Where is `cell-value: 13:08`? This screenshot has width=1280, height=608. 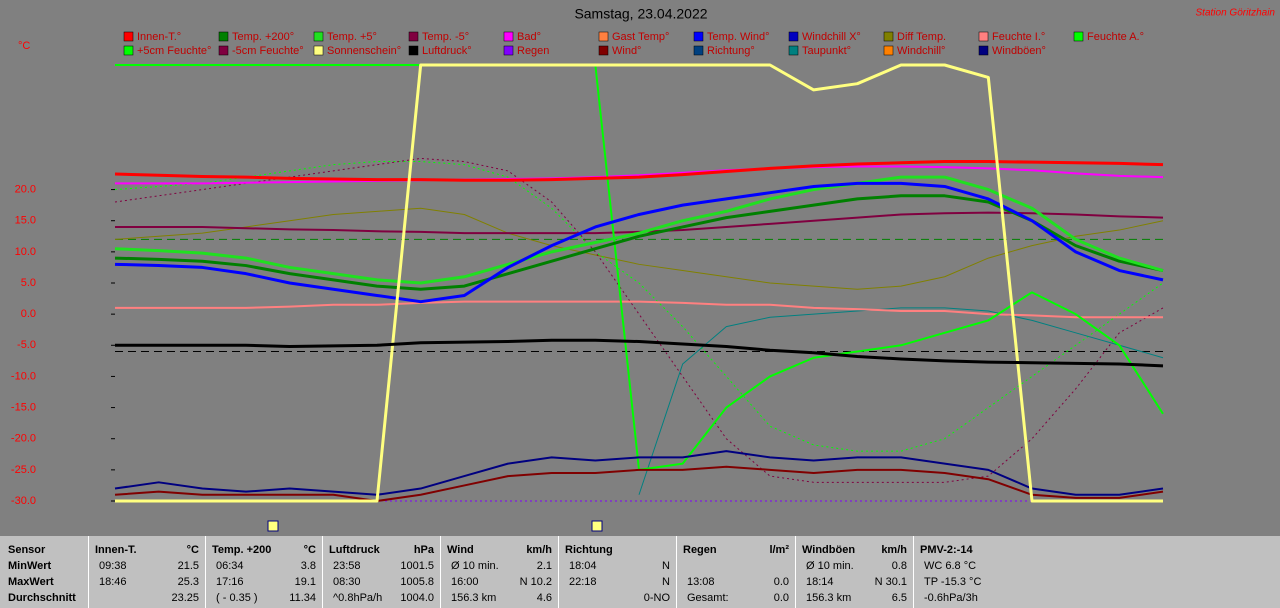 cell-value: 13:08 is located at coordinates (701, 582).